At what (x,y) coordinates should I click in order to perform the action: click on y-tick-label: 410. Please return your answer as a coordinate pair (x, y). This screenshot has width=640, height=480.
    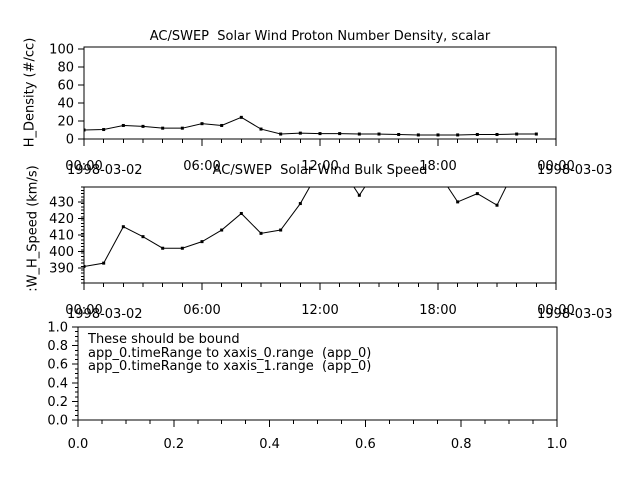
    Looking at the image, I should click on (61, 236).